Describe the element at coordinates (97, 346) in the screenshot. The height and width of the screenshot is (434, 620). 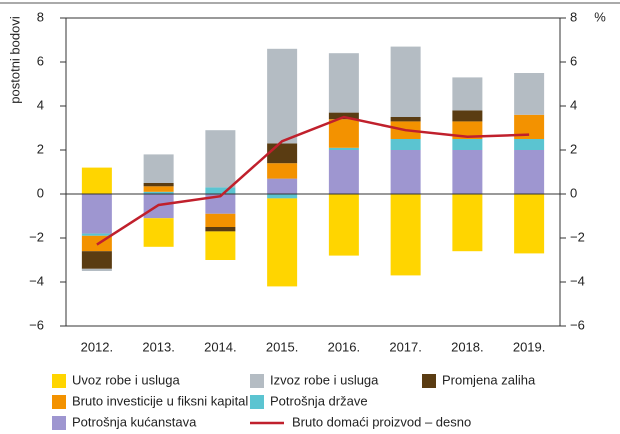
I see `x-tick-label: 2012.` at that location.